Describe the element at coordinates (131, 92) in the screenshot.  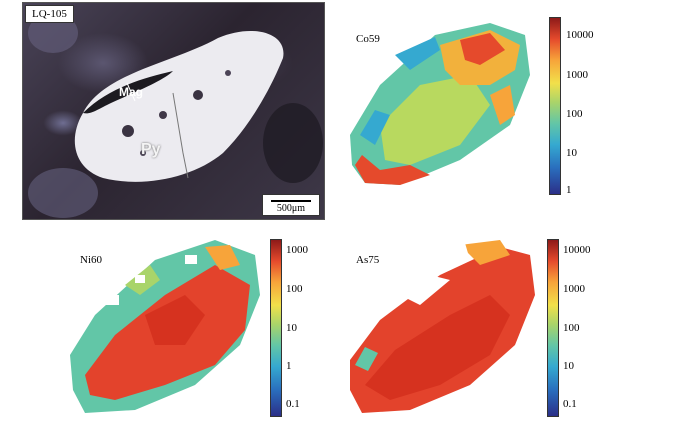
I see `magnetite-label: Mag` at that location.